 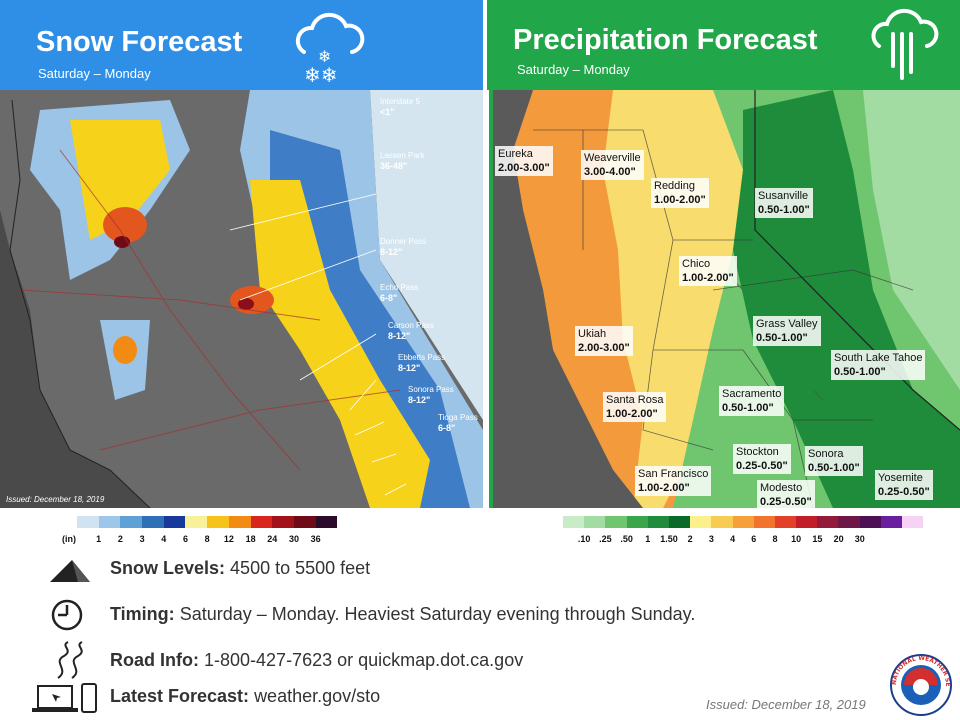 What do you see at coordinates (99, 539) in the screenshot?
I see `snow-legend-tick: 1` at bounding box center [99, 539].